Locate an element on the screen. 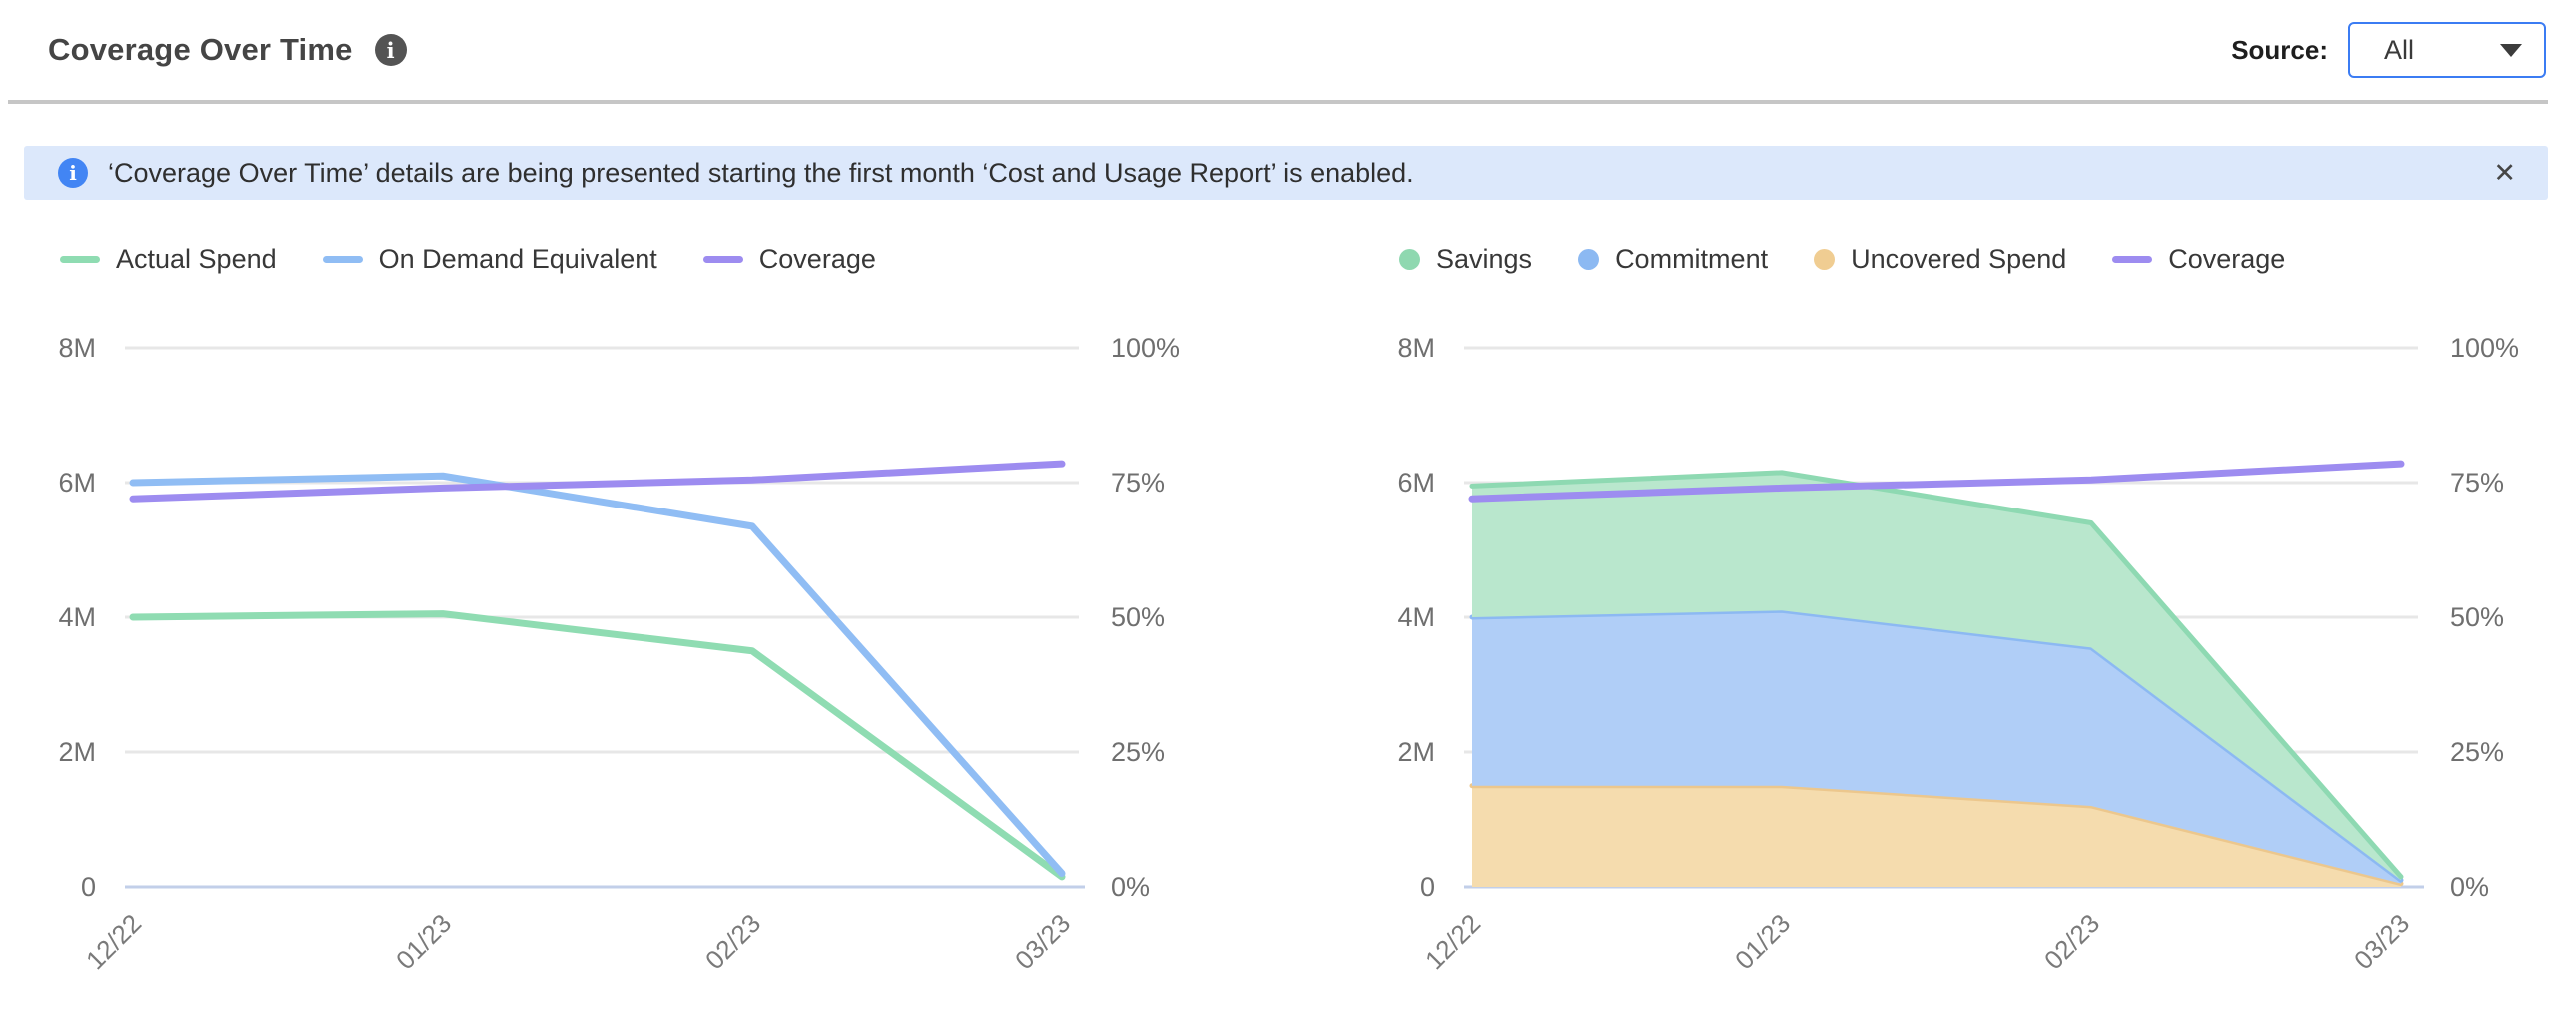  source-control: Source: All is located at coordinates (2388, 50).